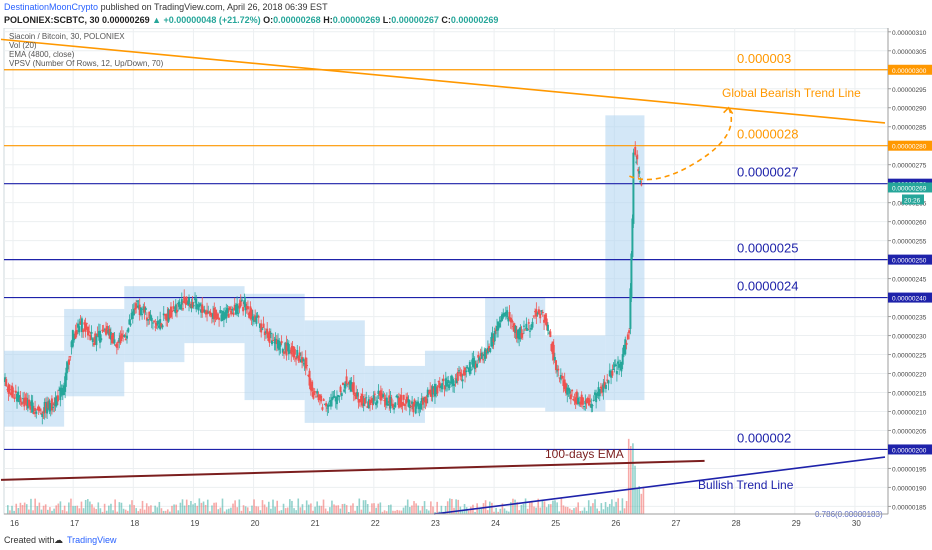 This screenshot has width=932, height=550. I want to click on level-label: 0.000002, so click(764, 437).